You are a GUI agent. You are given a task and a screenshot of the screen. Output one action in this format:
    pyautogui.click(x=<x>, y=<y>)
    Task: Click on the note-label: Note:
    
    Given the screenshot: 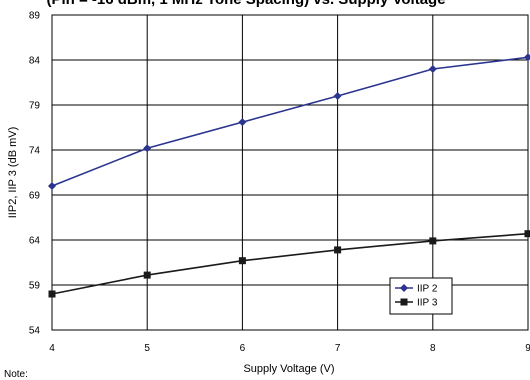 What is the action you would take?
    pyautogui.click(x=16, y=375)
    